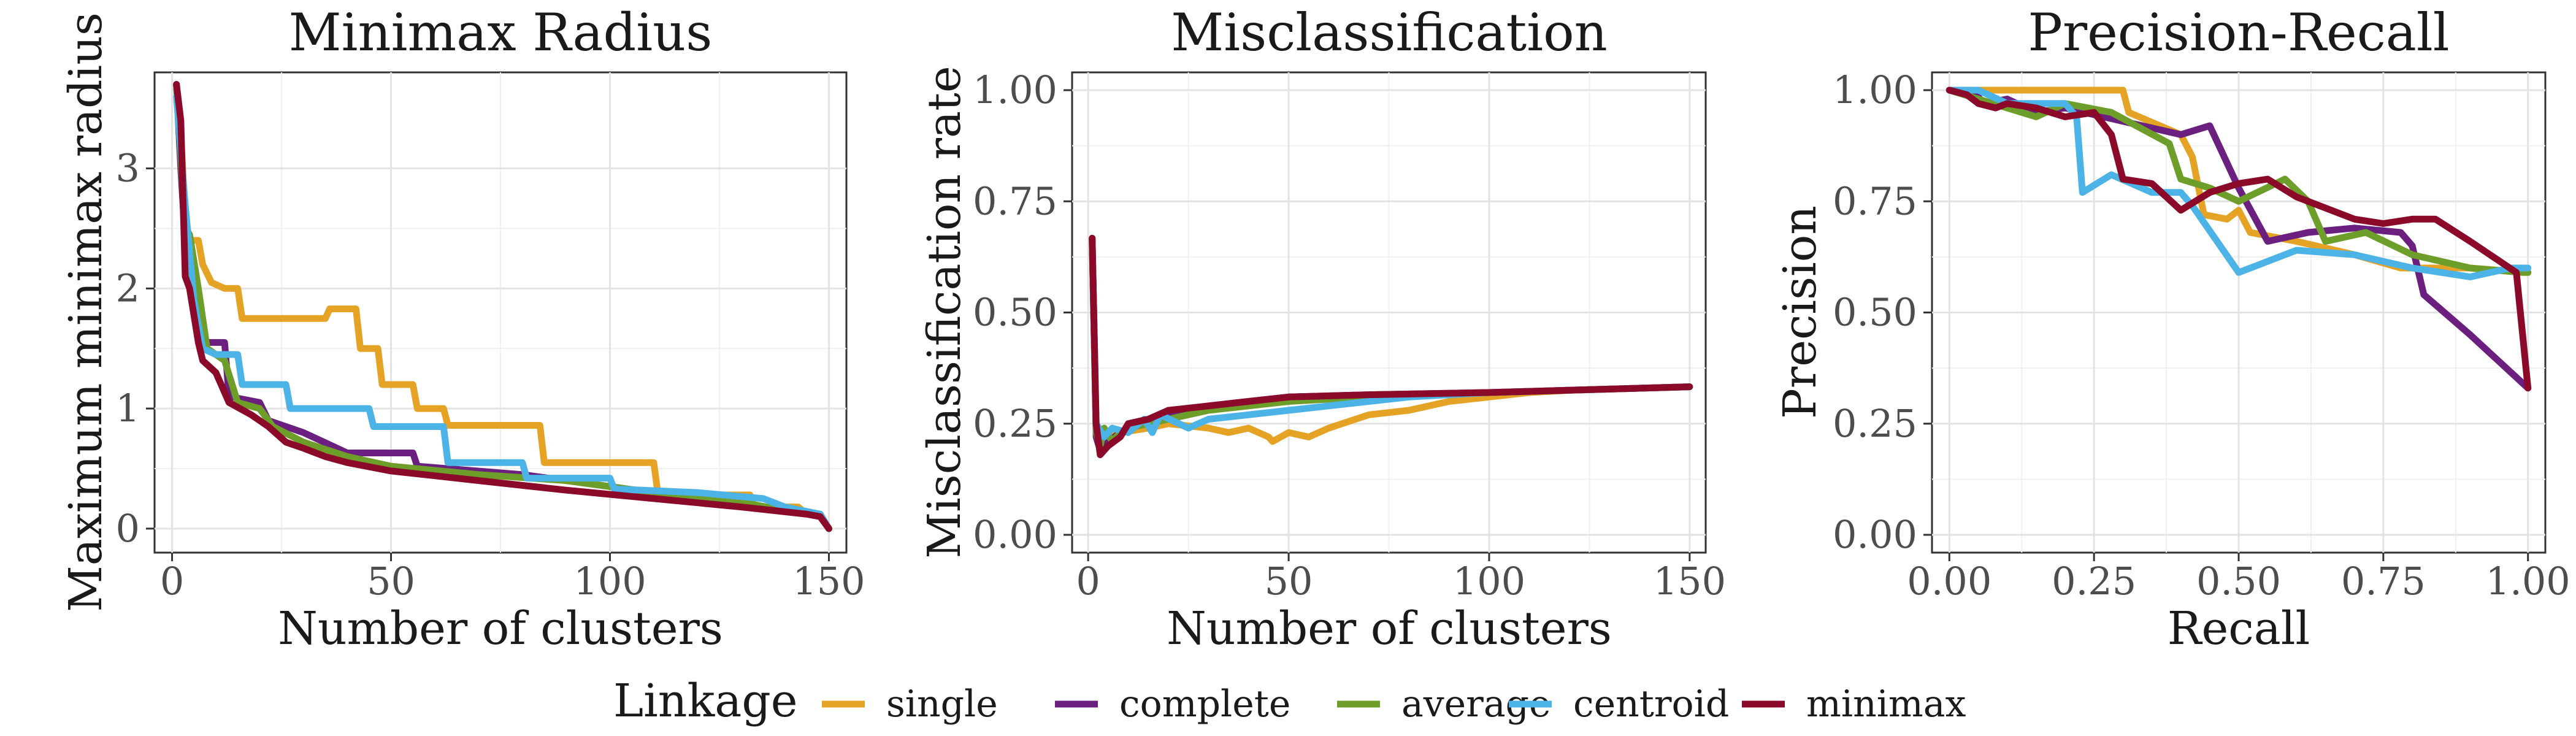 This screenshot has height=736, width=2576. What do you see at coordinates (1886, 704) in the screenshot?
I see `legend-label-minimax: minimax` at bounding box center [1886, 704].